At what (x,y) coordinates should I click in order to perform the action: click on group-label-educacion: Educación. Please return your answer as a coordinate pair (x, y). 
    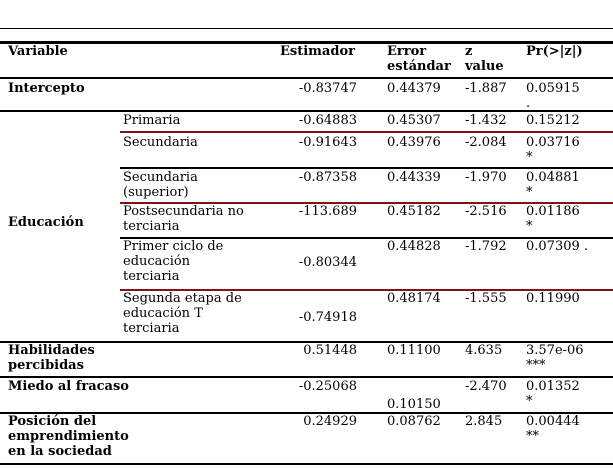
    Looking at the image, I should click on (46, 222).